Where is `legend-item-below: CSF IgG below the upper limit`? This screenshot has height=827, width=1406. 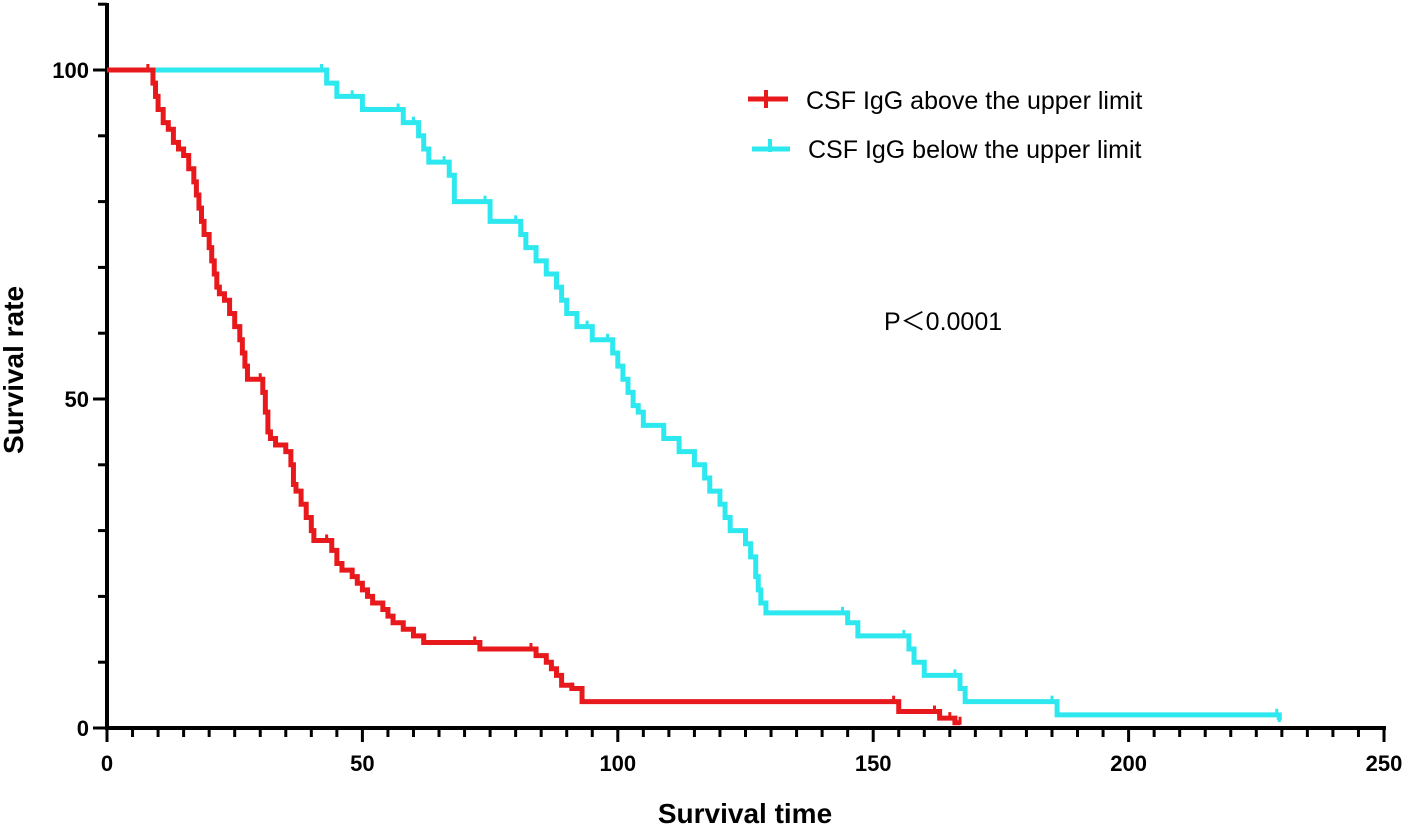 legend-item-below: CSF IgG below the upper limit is located at coordinates (947, 150).